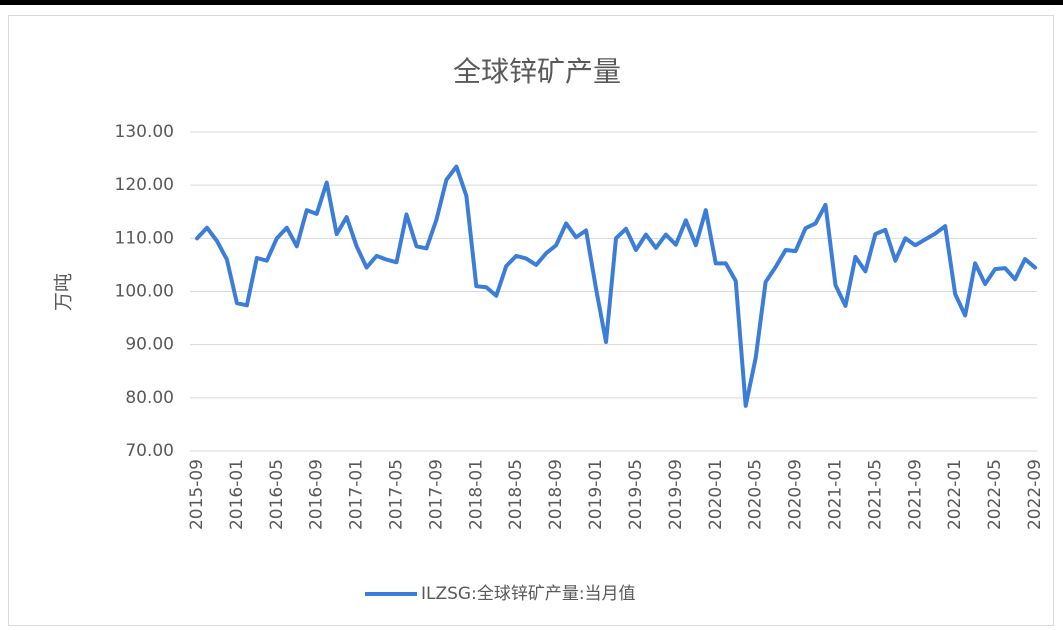 This screenshot has width=1063, height=630. I want to click on x-tick-label: 2021-09, so click(915, 494).